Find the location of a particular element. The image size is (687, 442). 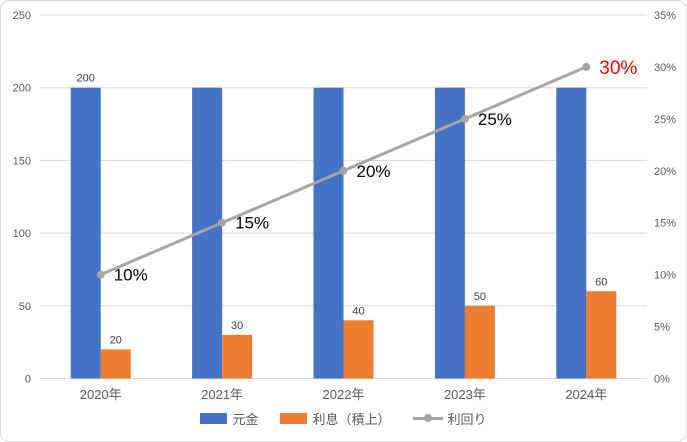

legend-item-yield: 利回り is located at coordinates (449, 418).